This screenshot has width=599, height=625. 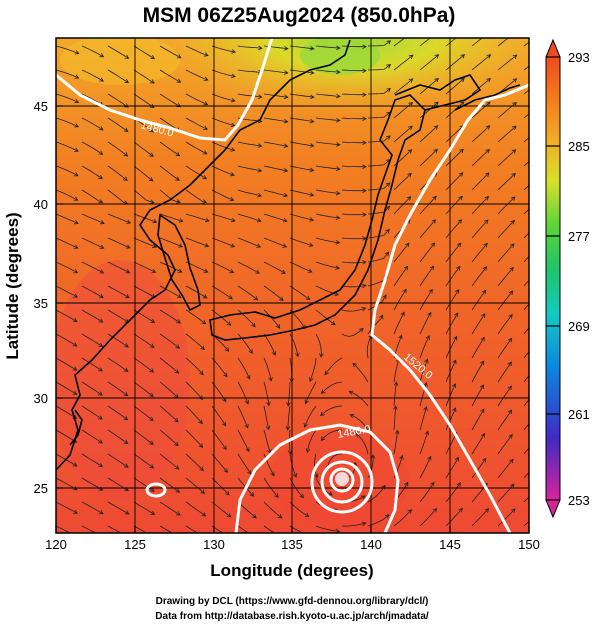 I want to click on x-tick-label: 150, so click(x=529, y=544).